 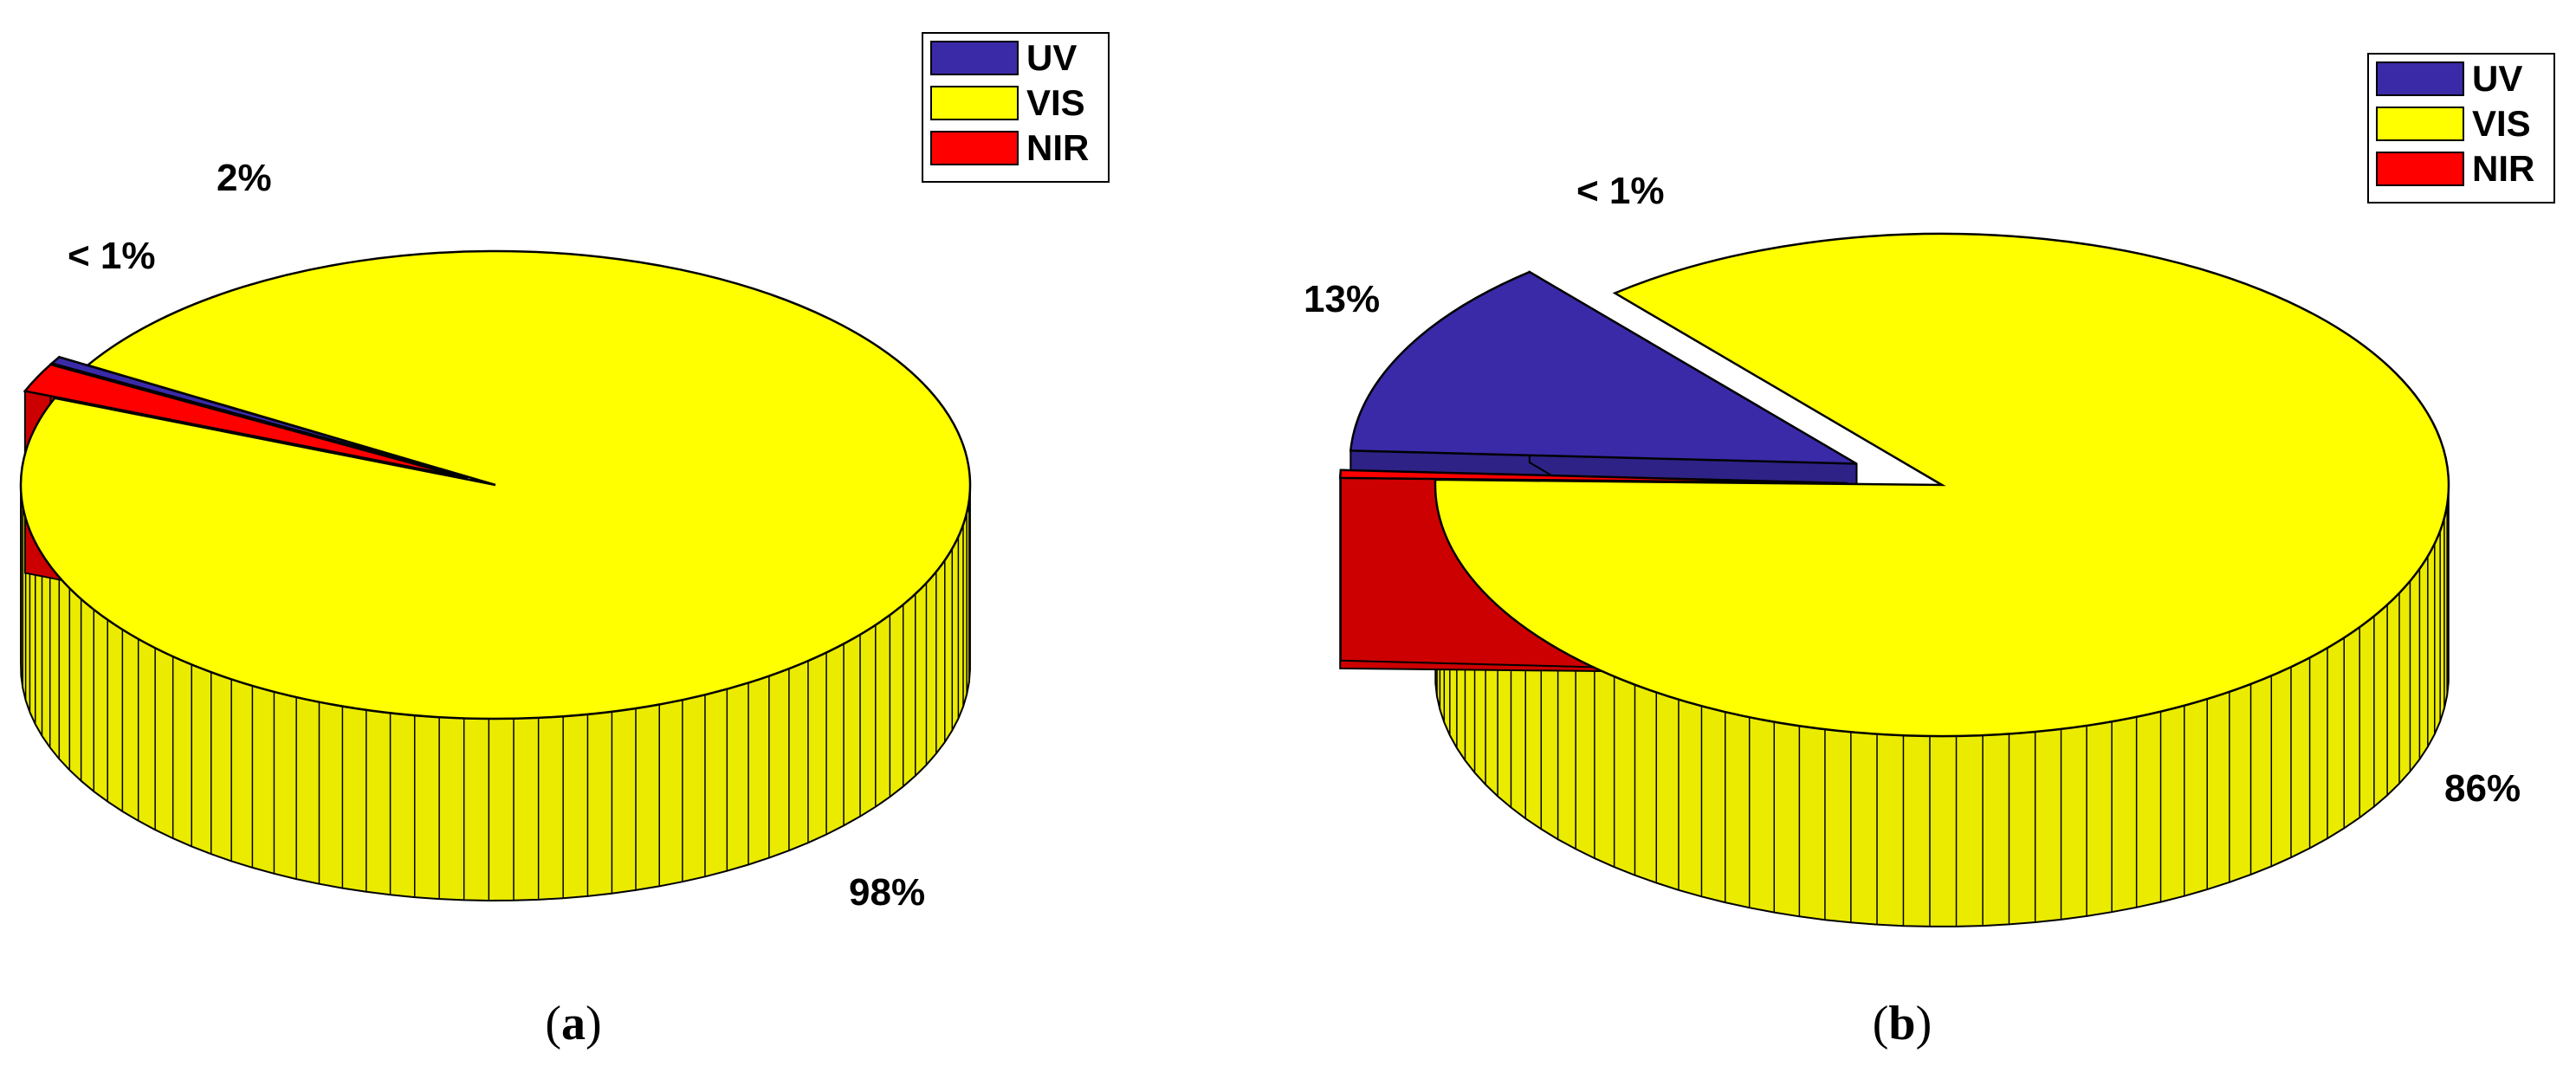 I want to click on caption-b: (b), so click(x=1902, y=1024).